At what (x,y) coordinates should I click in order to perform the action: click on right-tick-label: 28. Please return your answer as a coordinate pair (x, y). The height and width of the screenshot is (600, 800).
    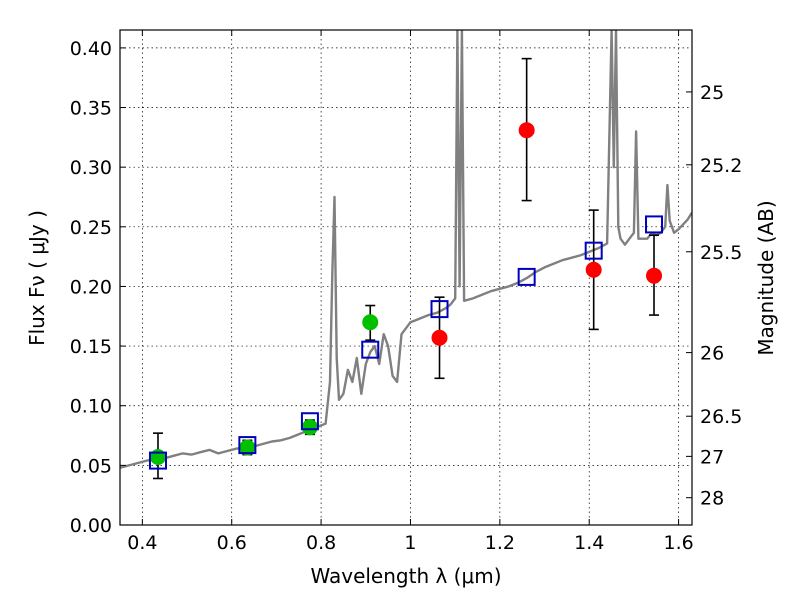
    Looking at the image, I should click on (712, 499).